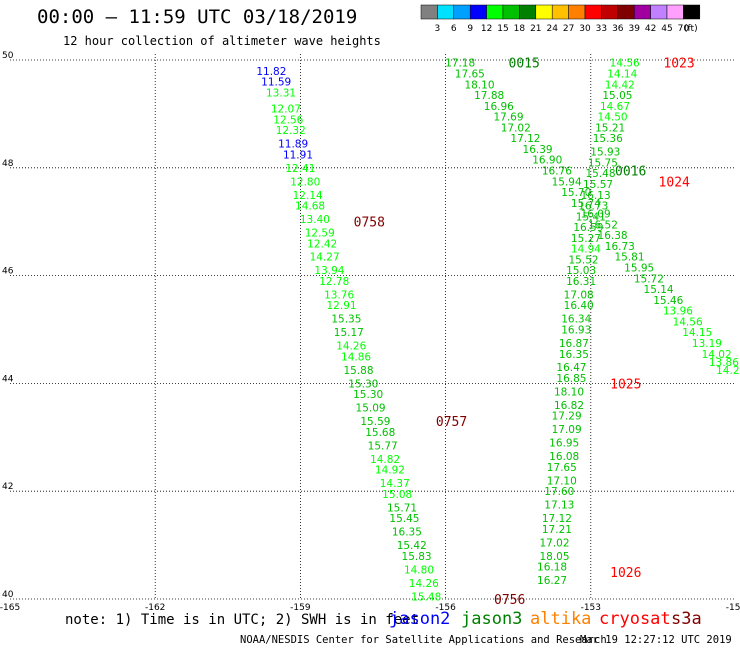  What do you see at coordinates (688, 322) in the screenshot?
I see `wave-height-value: 14.56` at bounding box center [688, 322].